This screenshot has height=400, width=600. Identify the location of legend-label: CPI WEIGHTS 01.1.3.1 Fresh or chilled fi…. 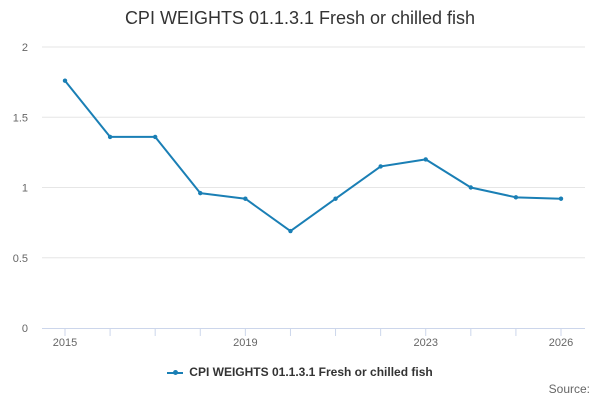
(311, 372).